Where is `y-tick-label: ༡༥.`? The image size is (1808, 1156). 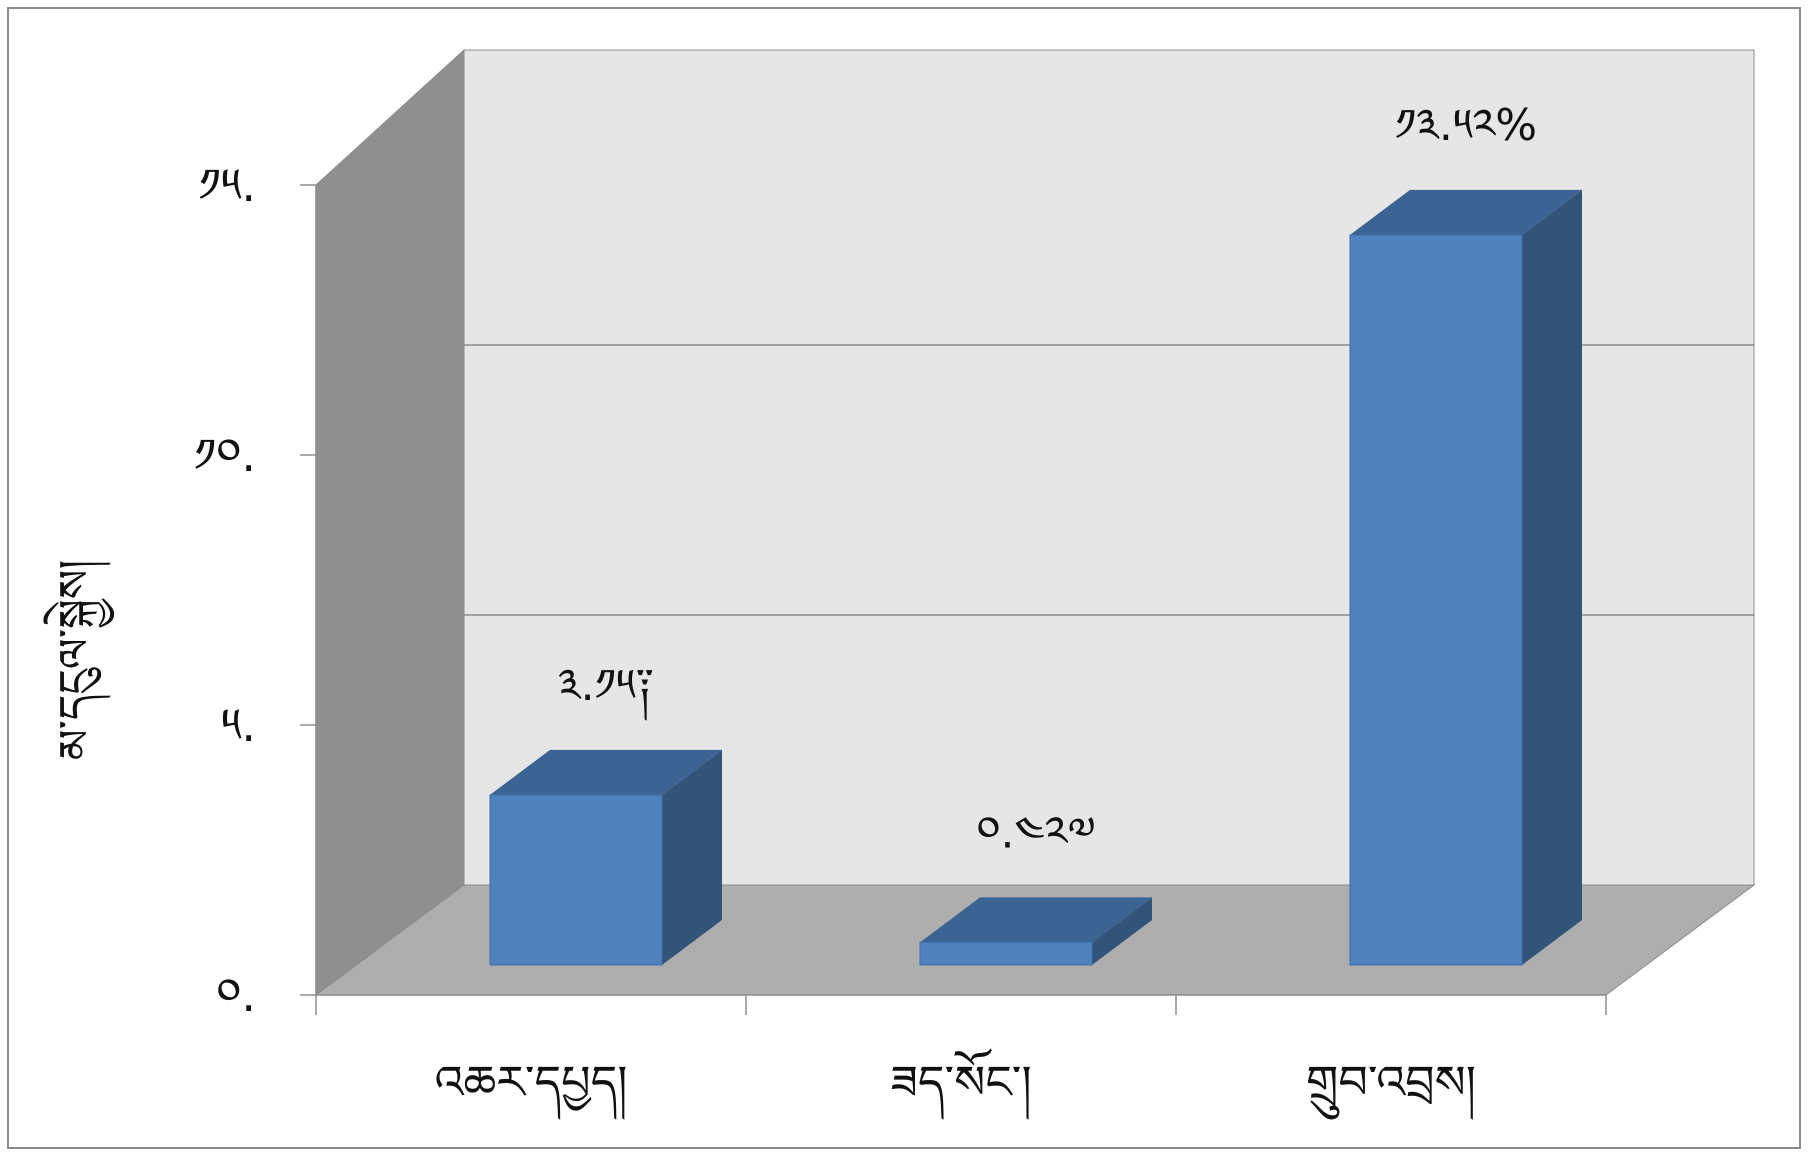 y-tick-label: ༡༥. is located at coordinates (227, 185).